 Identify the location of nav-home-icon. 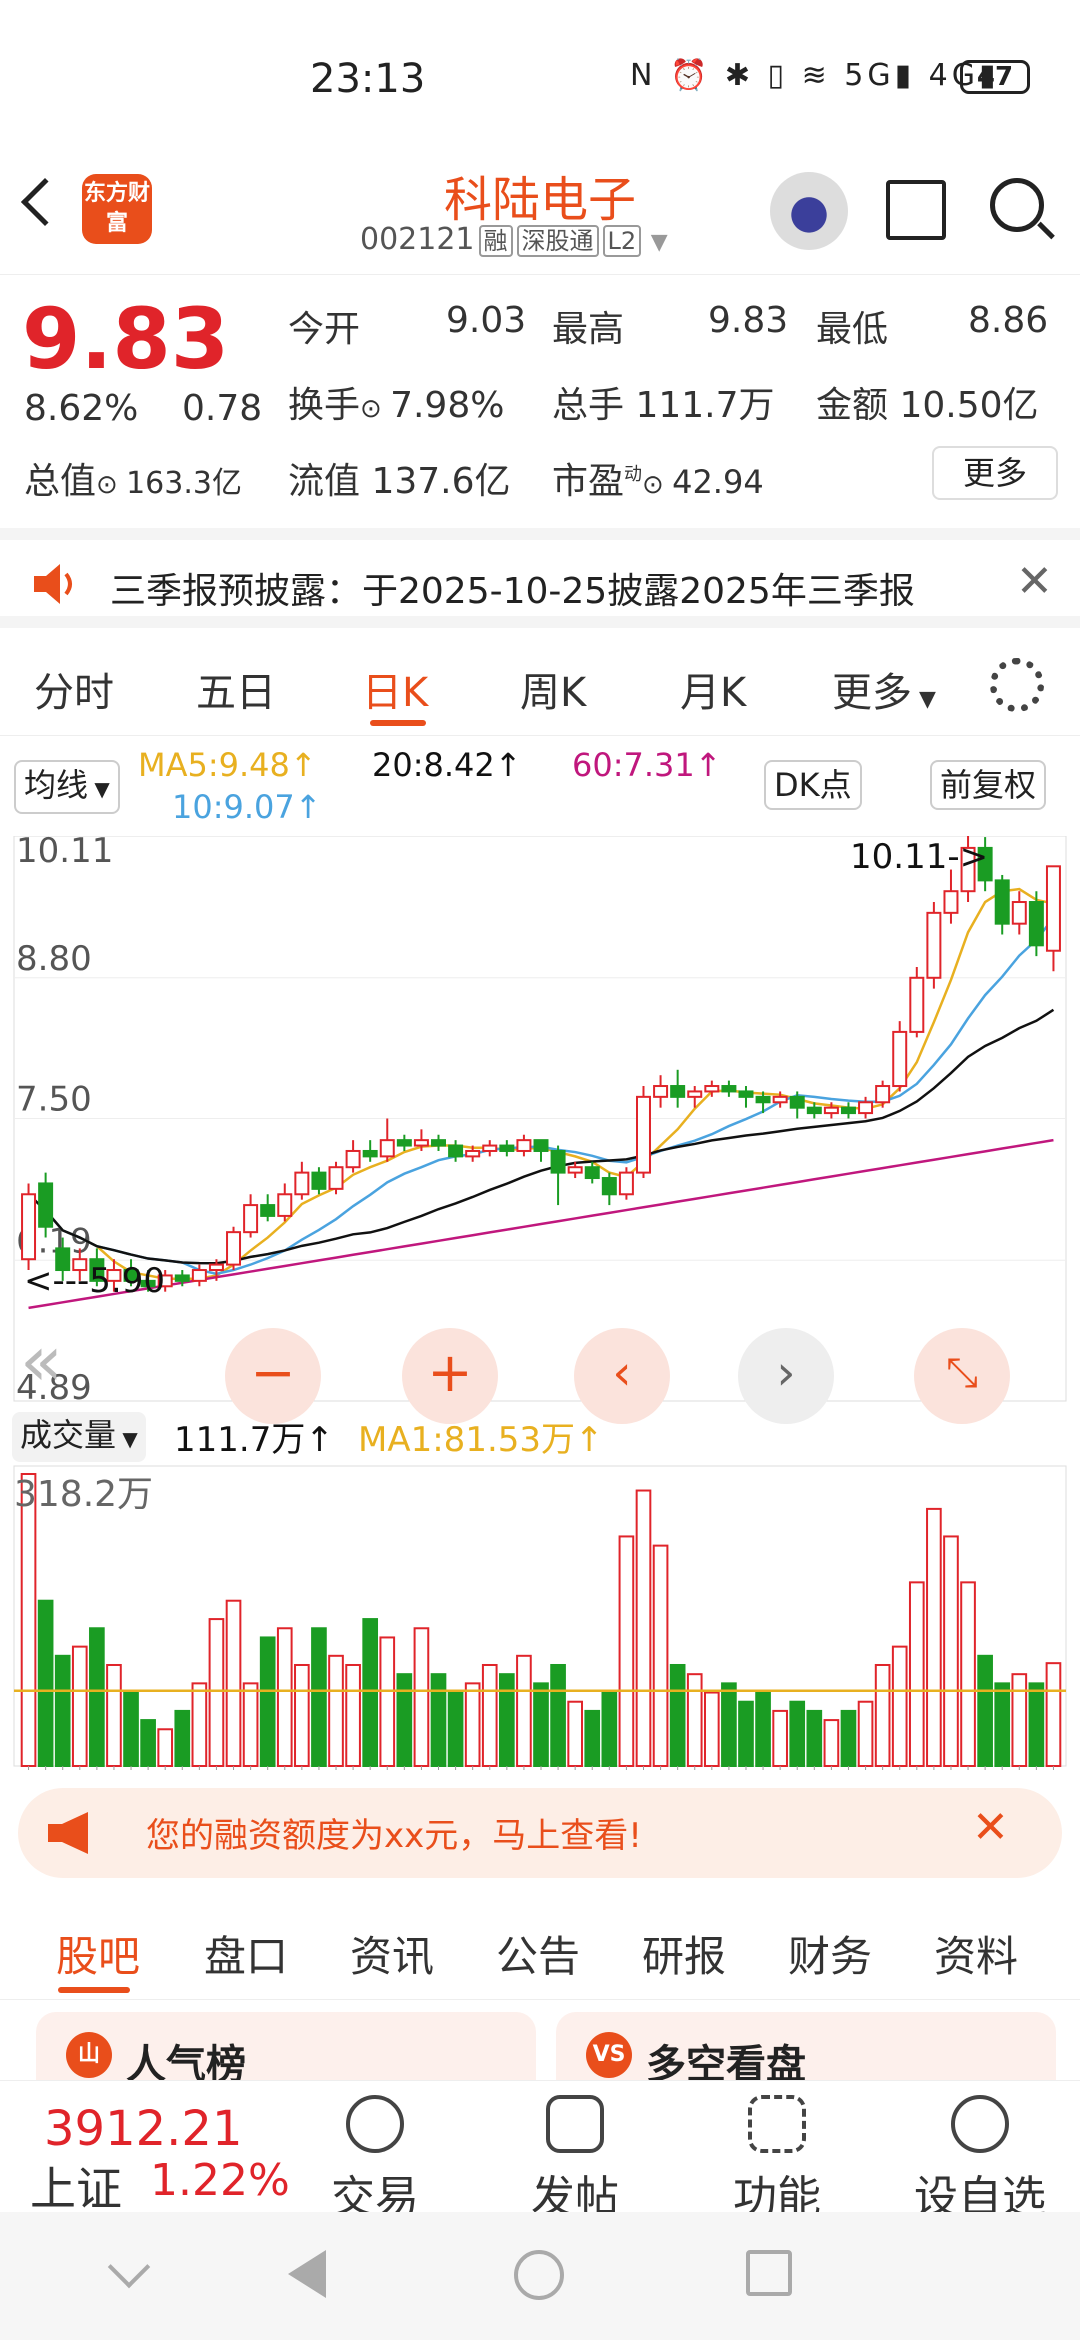
(539, 2275).